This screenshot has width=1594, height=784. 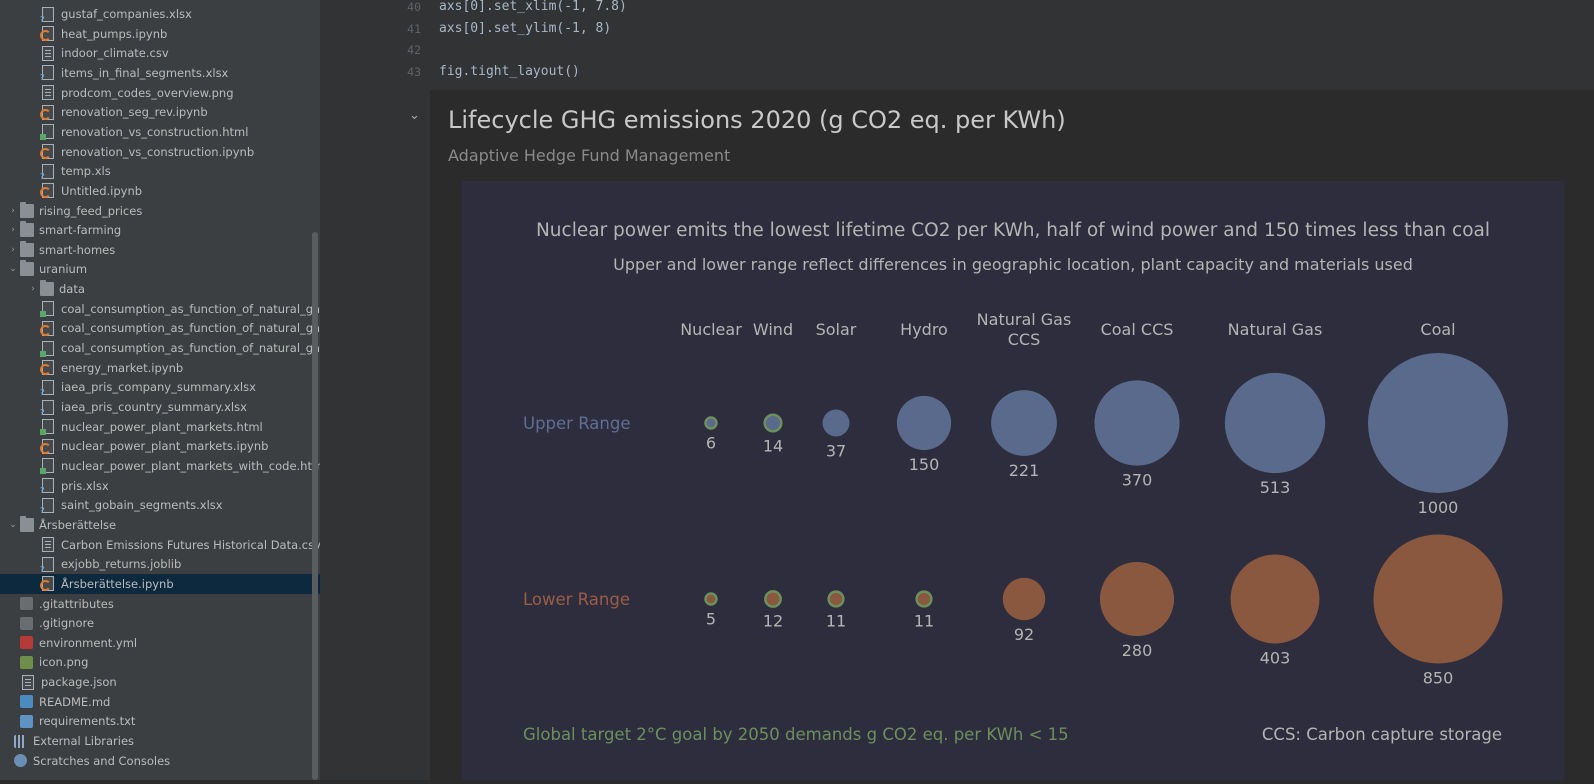 I want to click on tree-item-label: saint_gobain_segments.xlsx, so click(x=142, y=505).